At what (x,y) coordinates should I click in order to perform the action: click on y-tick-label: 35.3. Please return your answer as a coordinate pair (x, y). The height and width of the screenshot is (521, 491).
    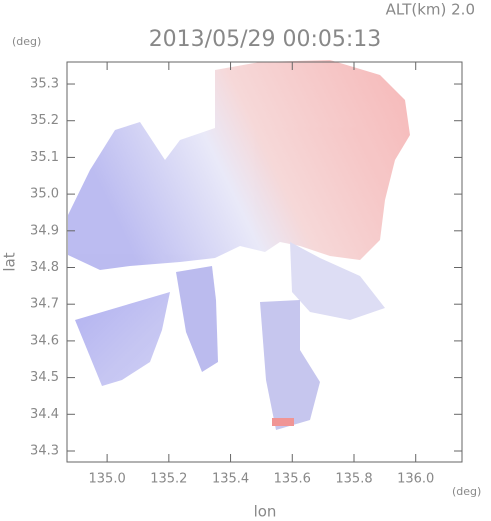
    Looking at the image, I should click on (44, 84).